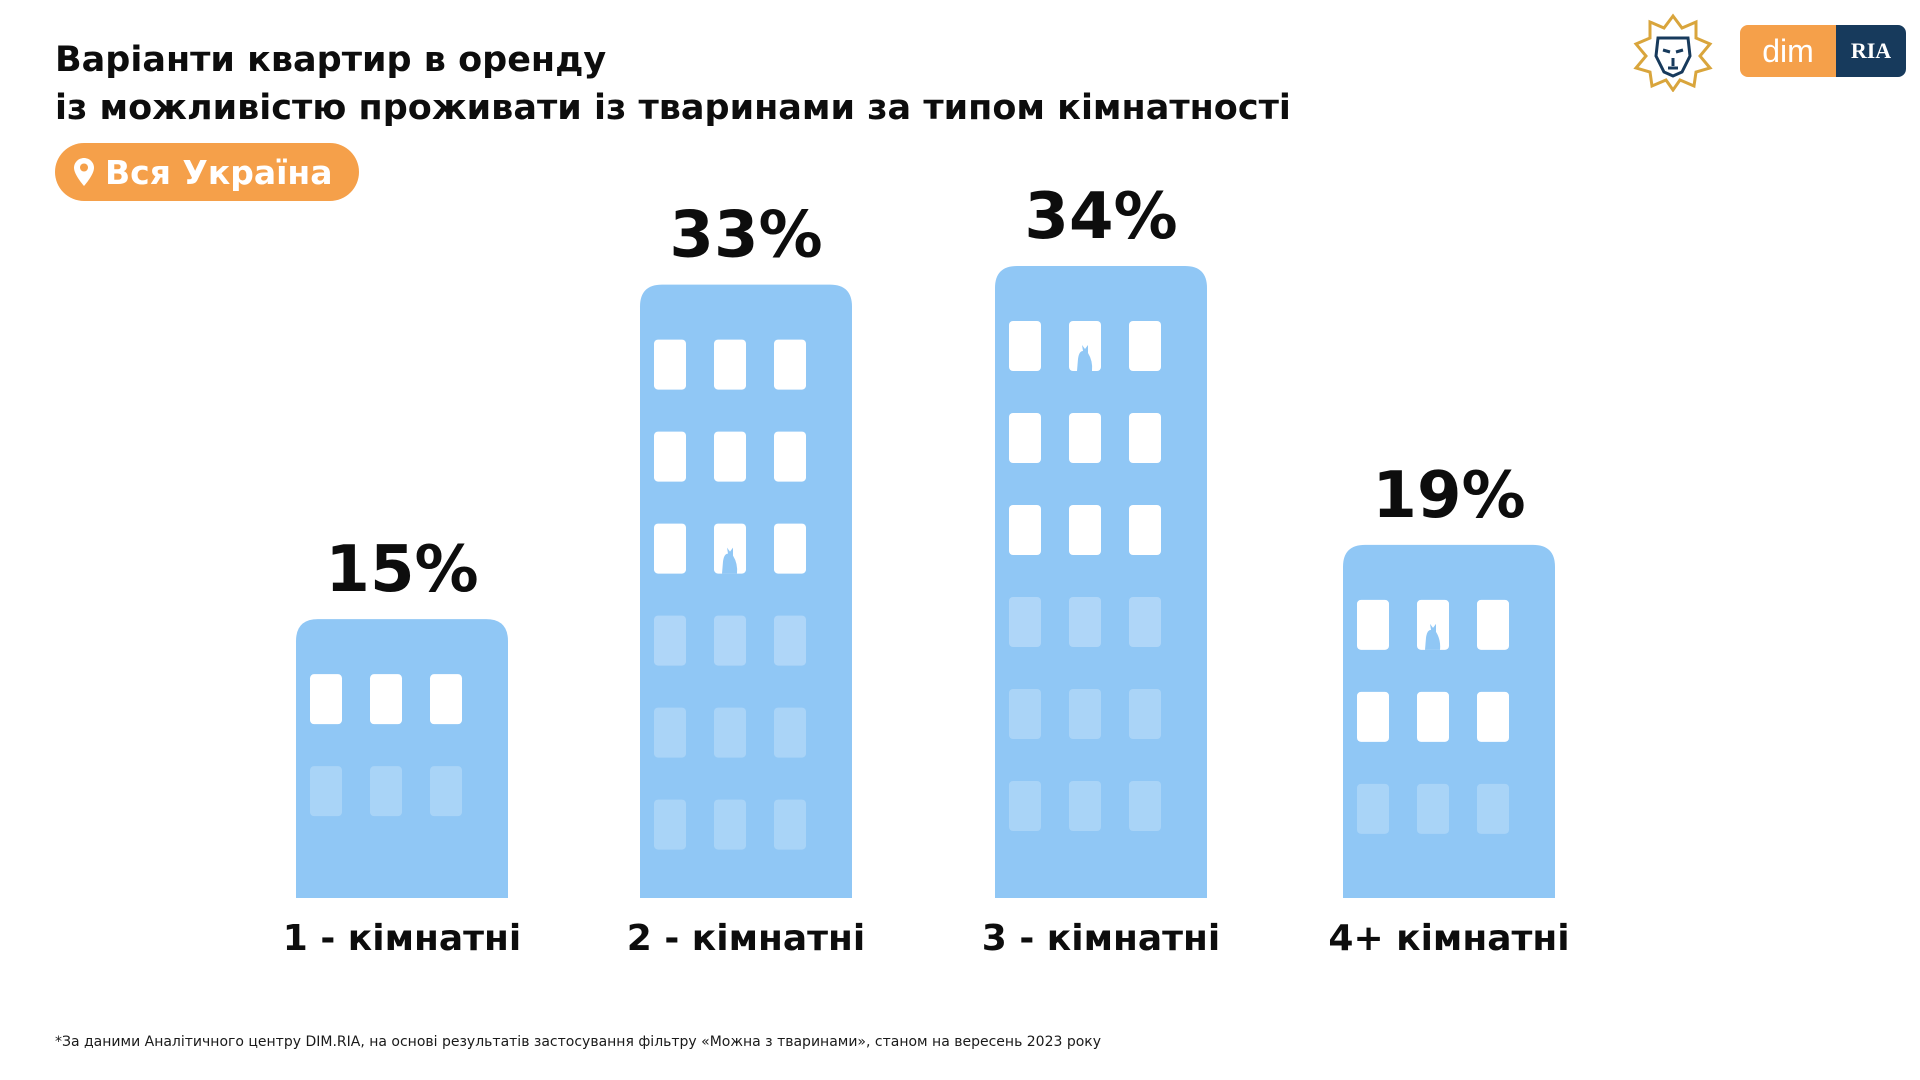  Describe the element at coordinates (1871, 51) in the screenshot. I see `ria-logo: RIA` at that location.